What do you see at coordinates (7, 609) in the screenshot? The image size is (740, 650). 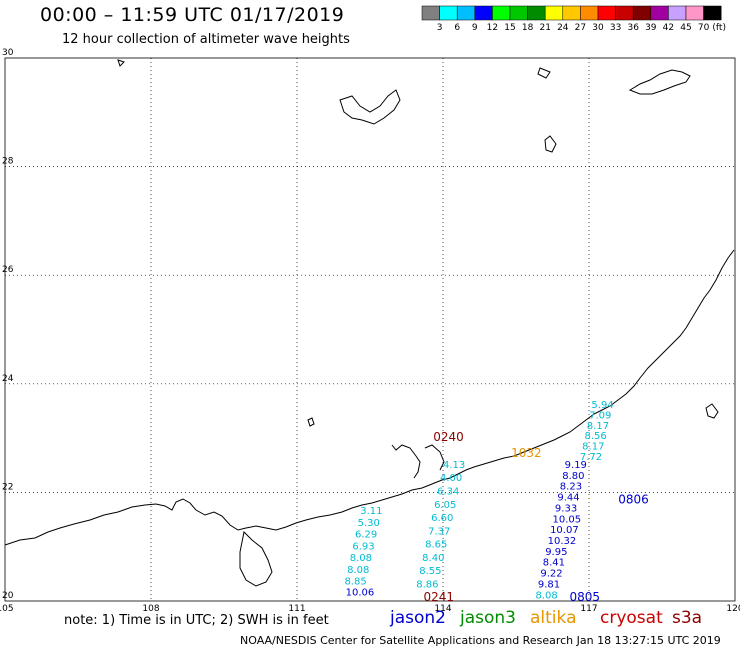 I see `longitude-label: 105` at bounding box center [7, 609].